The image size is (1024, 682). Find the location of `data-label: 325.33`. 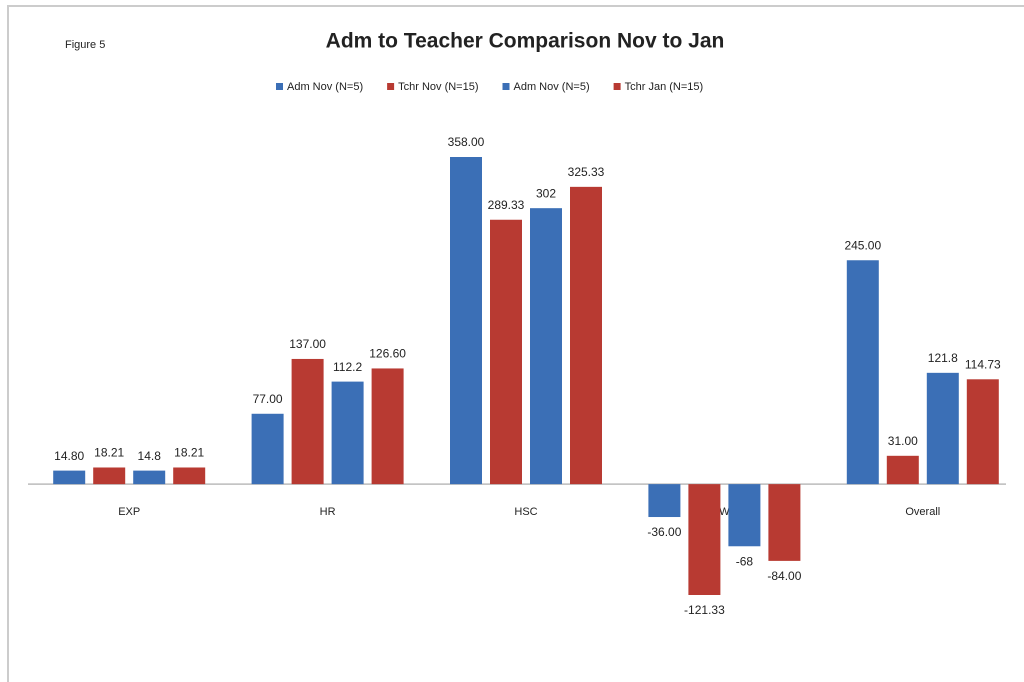

data-label: 325.33 is located at coordinates (586, 172).